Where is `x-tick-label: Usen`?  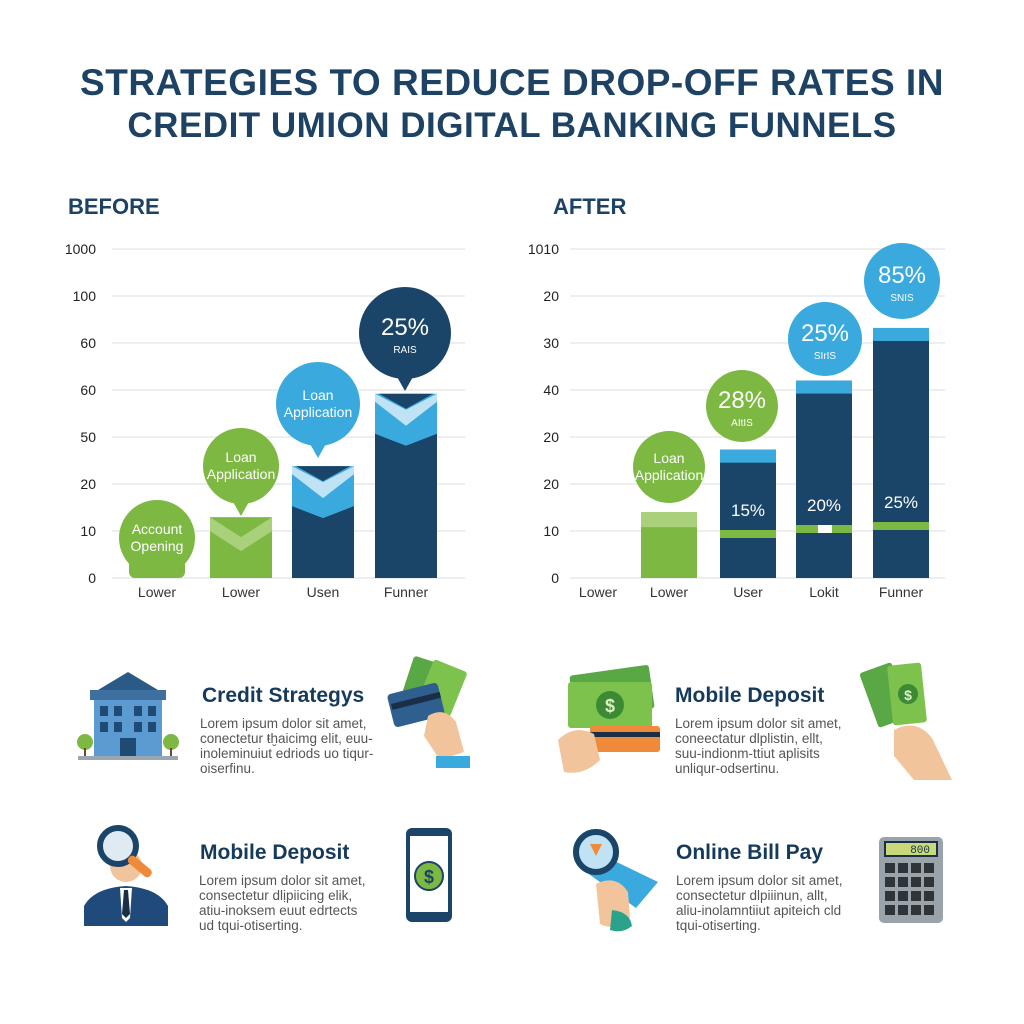 x-tick-label: Usen is located at coordinates (323, 592).